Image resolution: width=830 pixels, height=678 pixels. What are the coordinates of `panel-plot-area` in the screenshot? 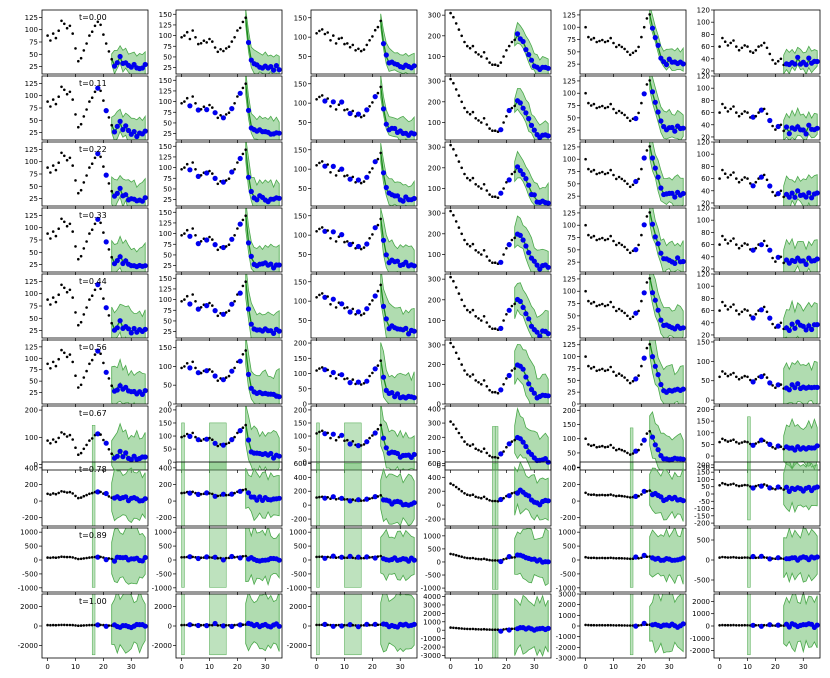 It's located at (97, 46).